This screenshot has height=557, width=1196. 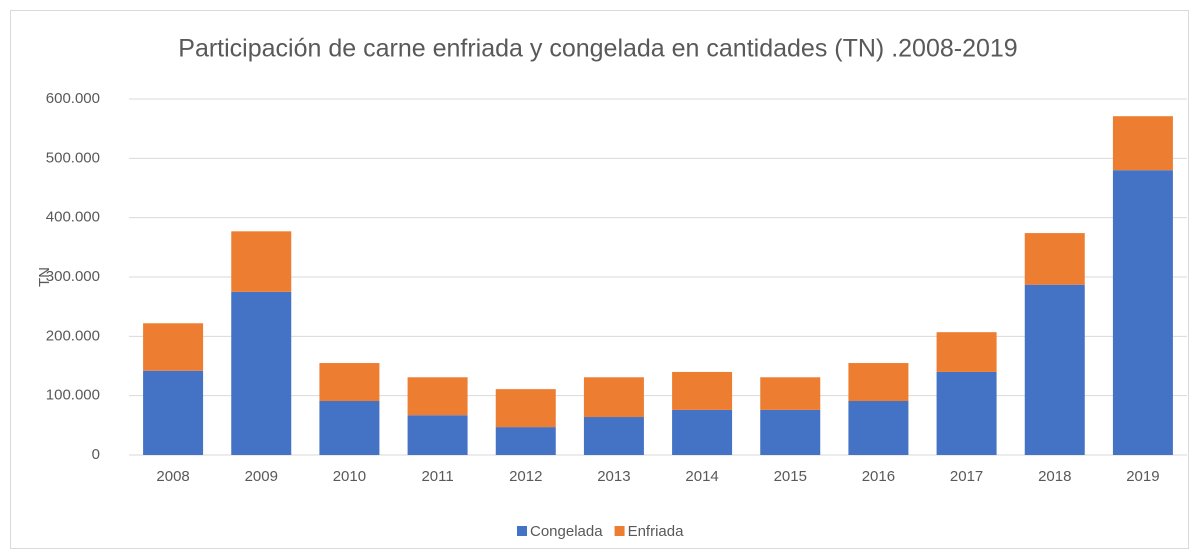 I want to click on y-tick-label: 100.000, so click(x=73, y=395).